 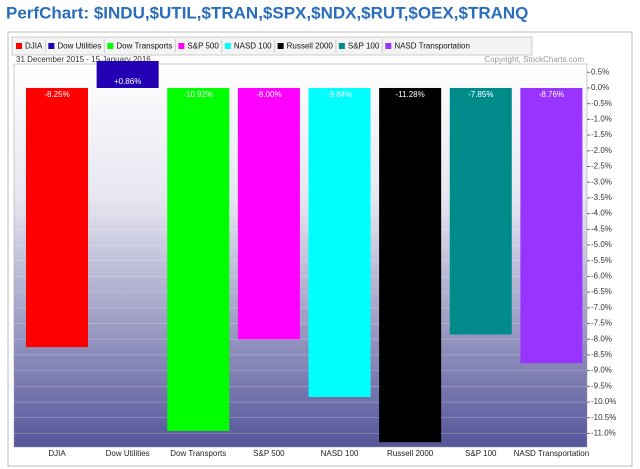 I want to click on y-tick-label: -4.0%, so click(x=601, y=213).